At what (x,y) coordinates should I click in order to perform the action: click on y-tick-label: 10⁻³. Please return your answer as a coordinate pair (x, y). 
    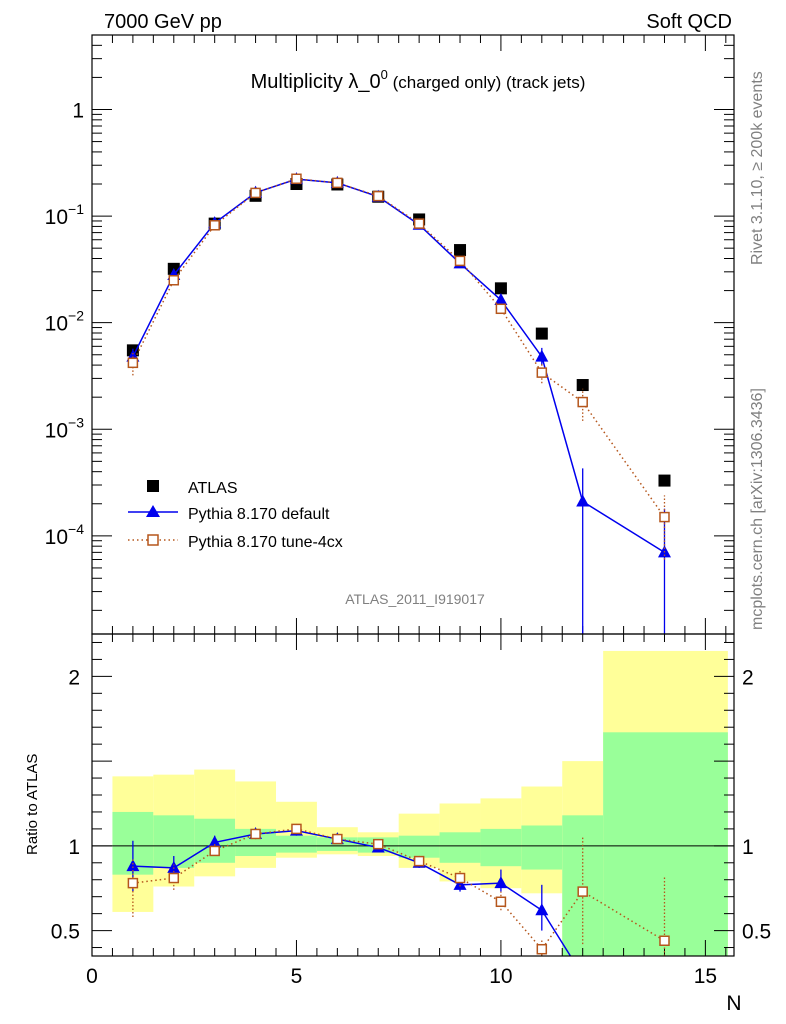
    Looking at the image, I should click on (65, 428).